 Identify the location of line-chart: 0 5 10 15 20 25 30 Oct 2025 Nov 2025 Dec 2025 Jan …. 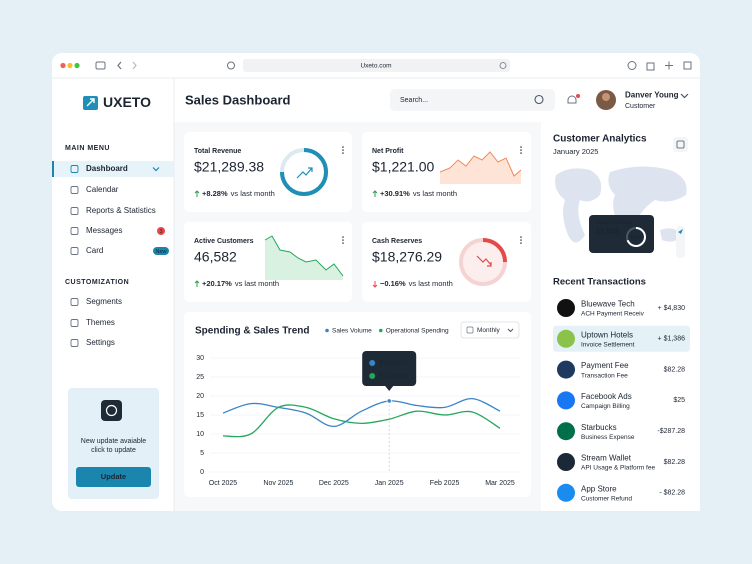
(358, 419).